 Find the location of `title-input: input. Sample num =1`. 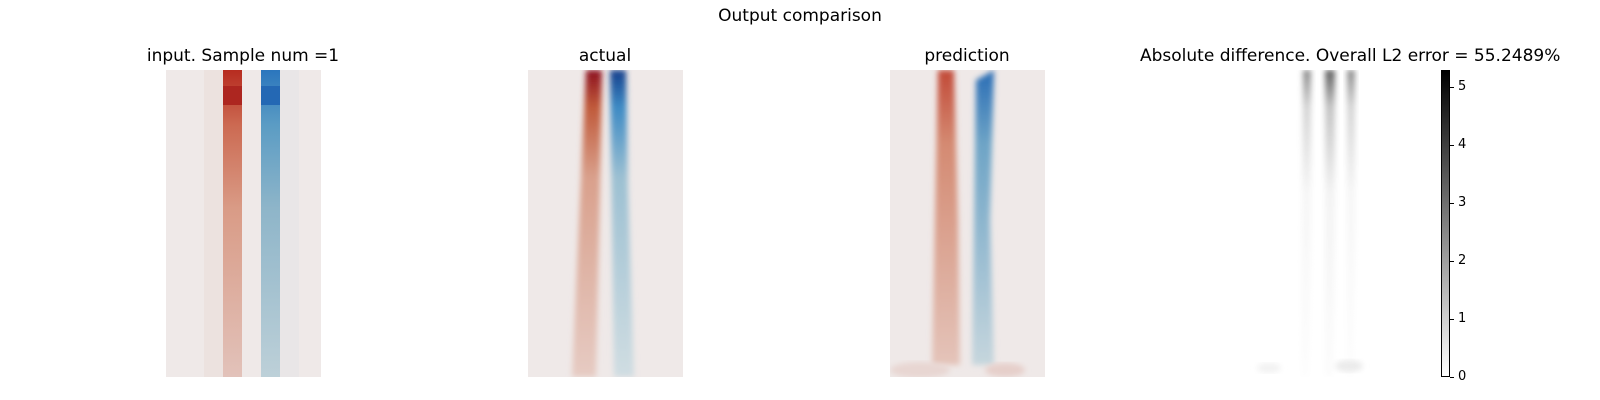

title-input: input. Sample num =1 is located at coordinates (243, 56).